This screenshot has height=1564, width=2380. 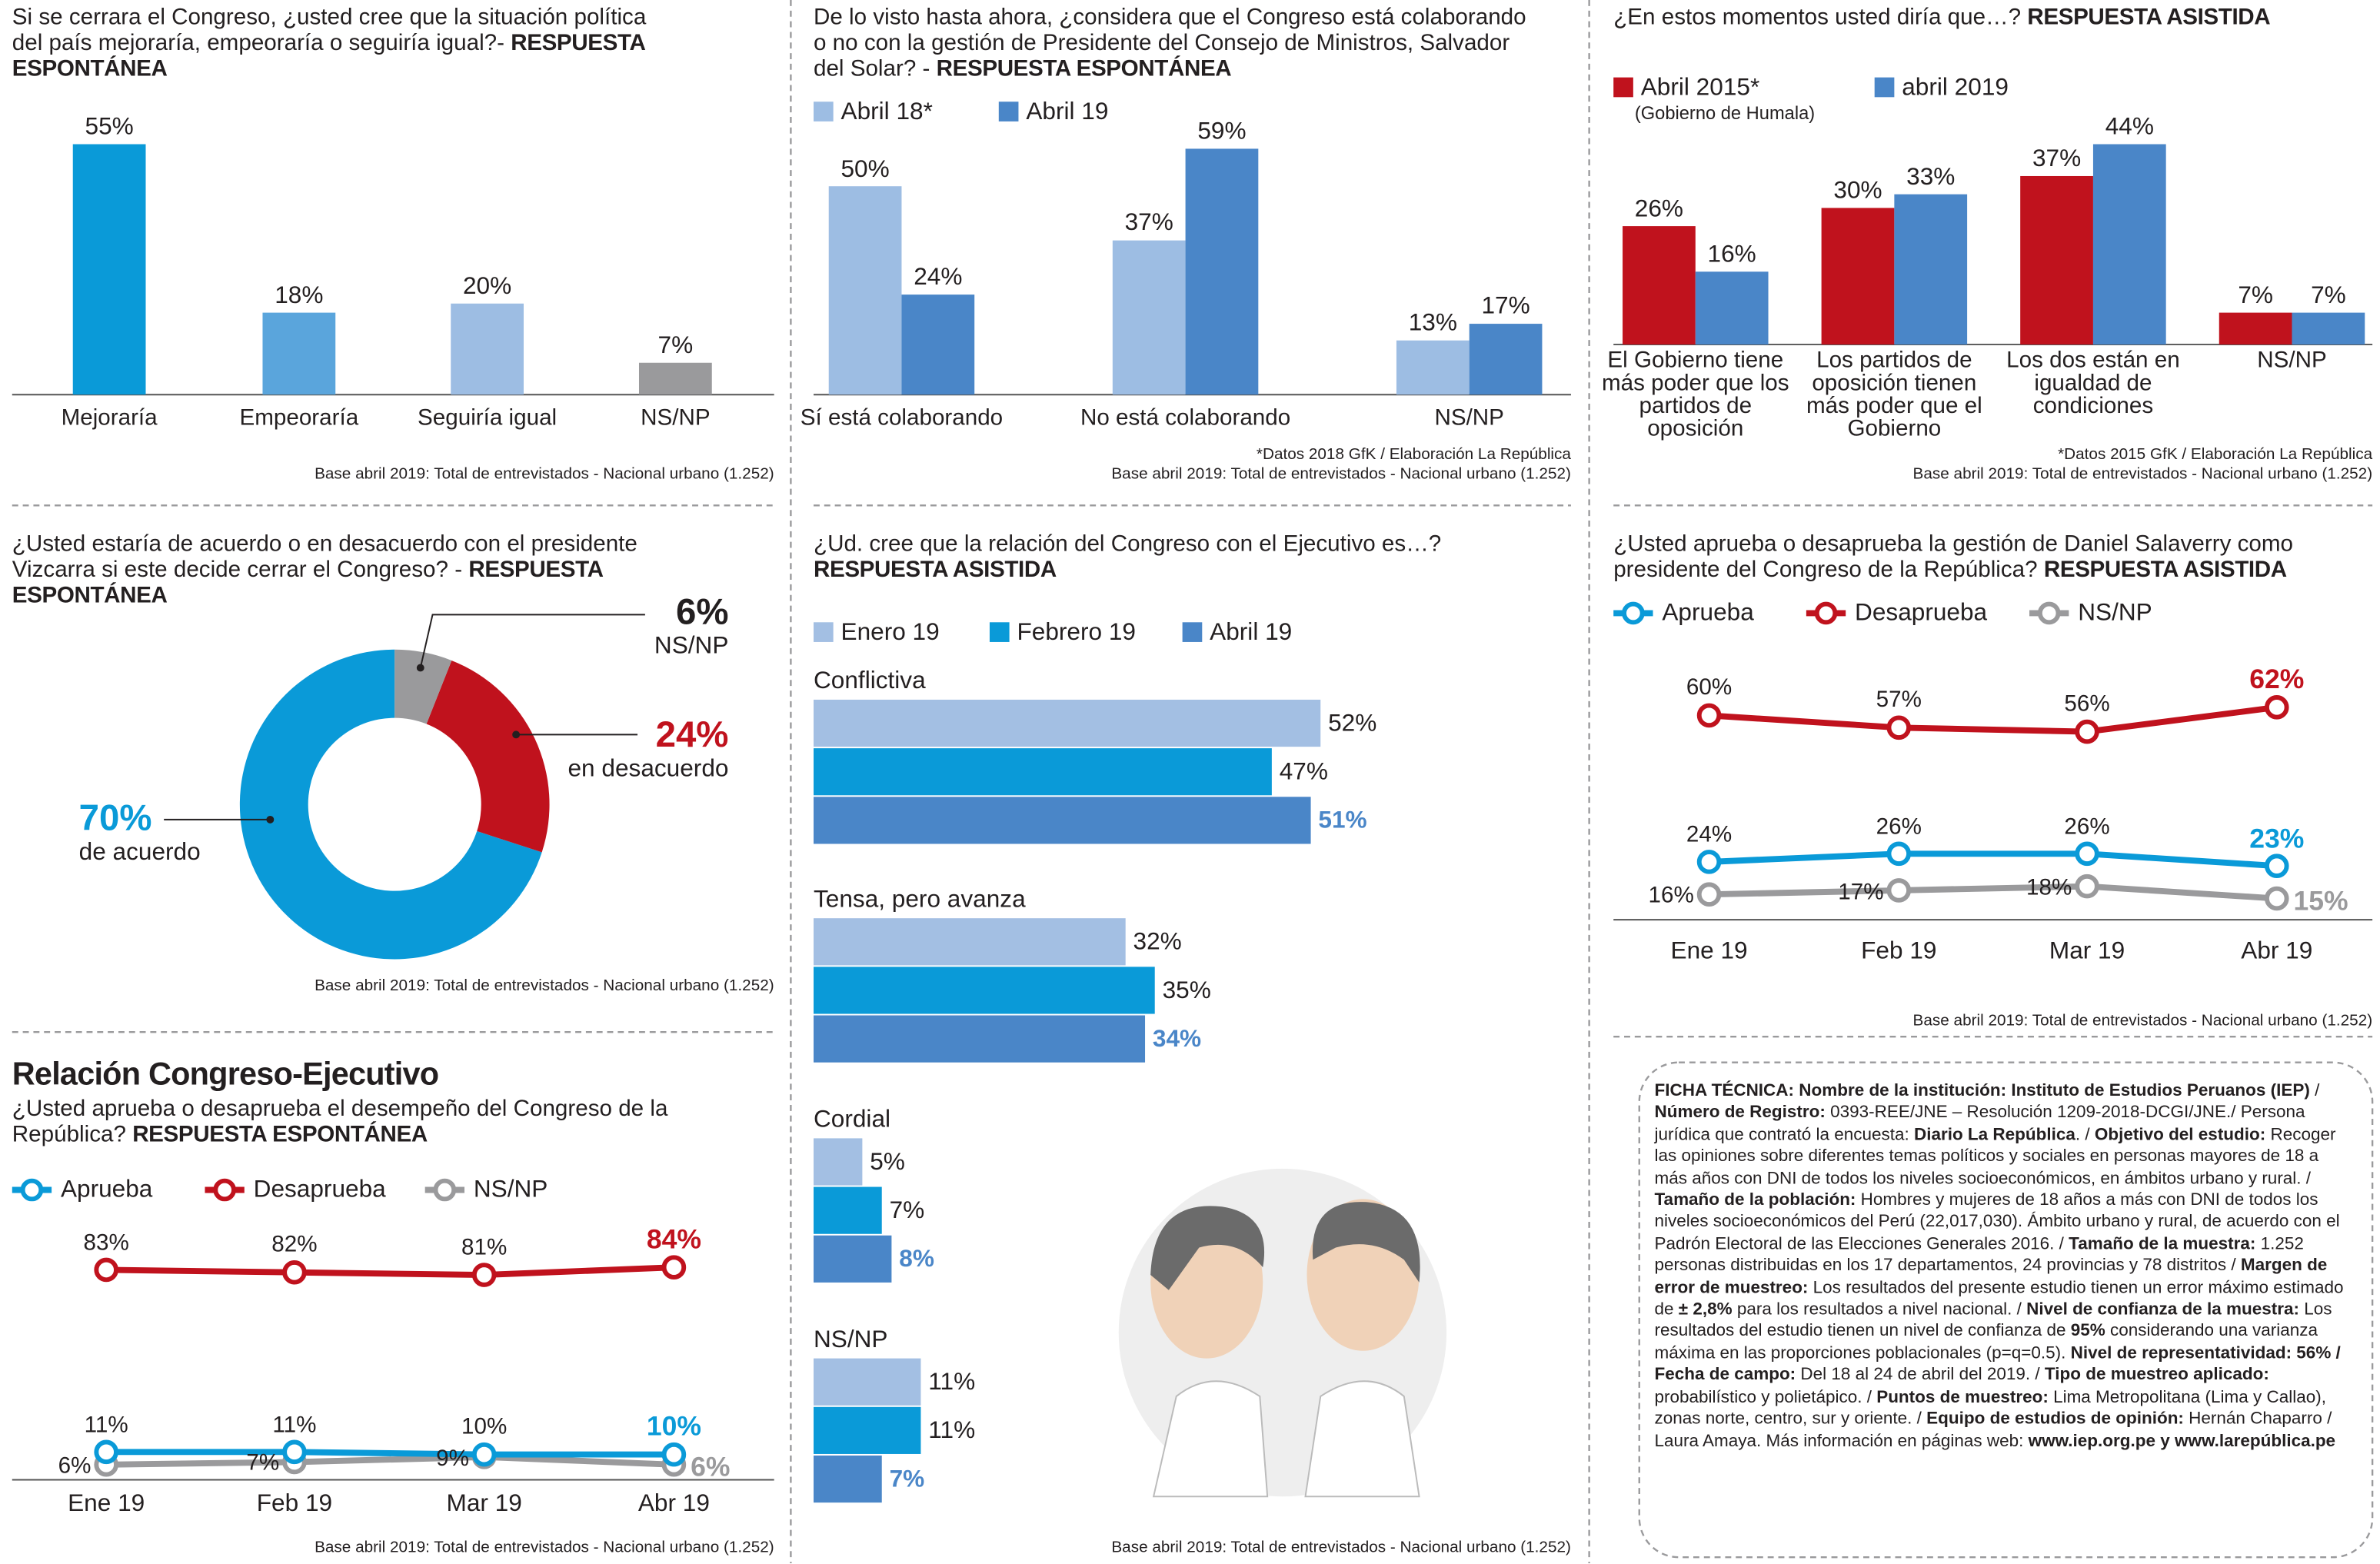 I want to click on ficha-label: Diario La República, so click(x=1994, y=1135).